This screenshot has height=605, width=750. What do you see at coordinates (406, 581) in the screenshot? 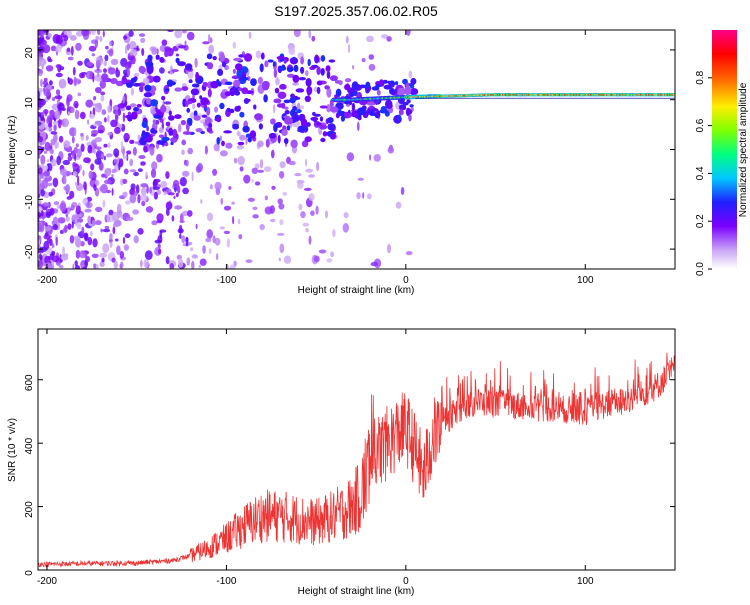
I see `snr-x-tick-label: 0` at bounding box center [406, 581].